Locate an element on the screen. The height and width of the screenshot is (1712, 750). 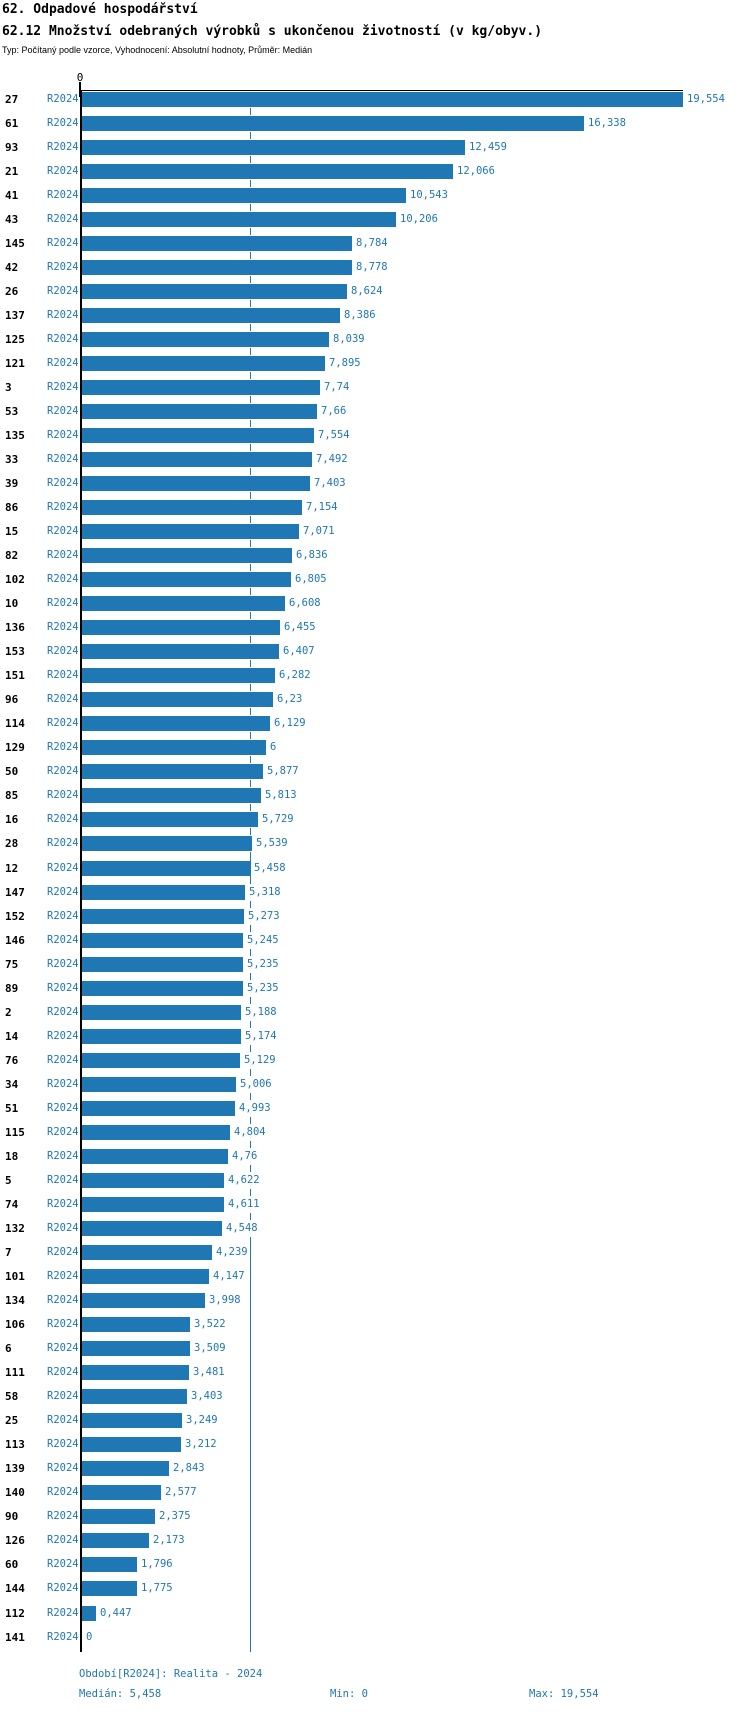
bar-value-label: 7,154 is located at coordinates (322, 508).